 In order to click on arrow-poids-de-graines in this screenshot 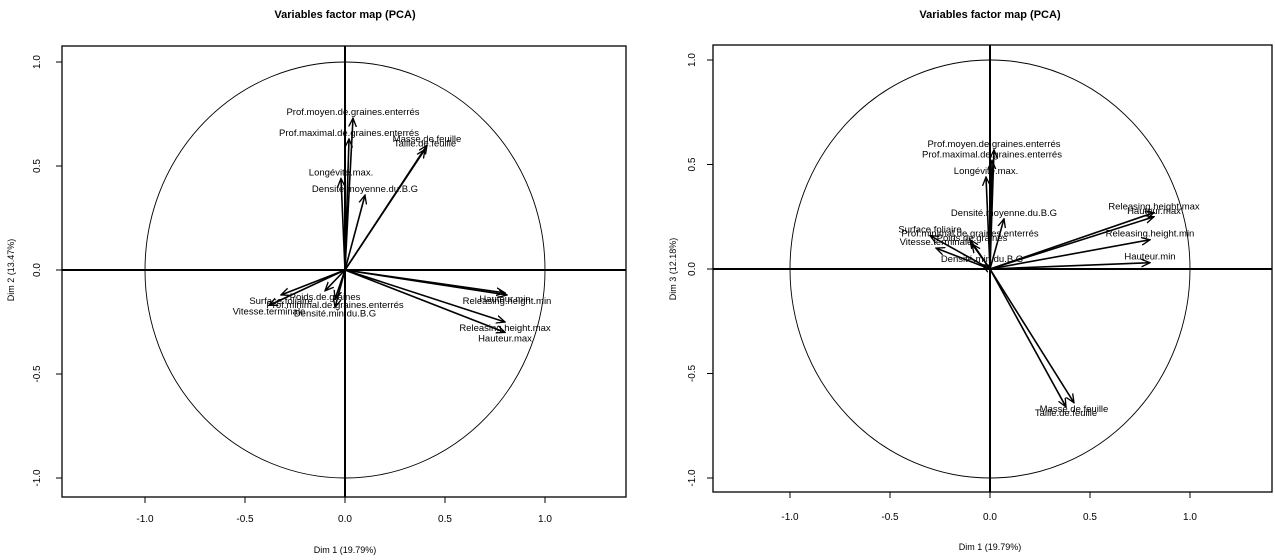, I will do `click(335, 280)`.